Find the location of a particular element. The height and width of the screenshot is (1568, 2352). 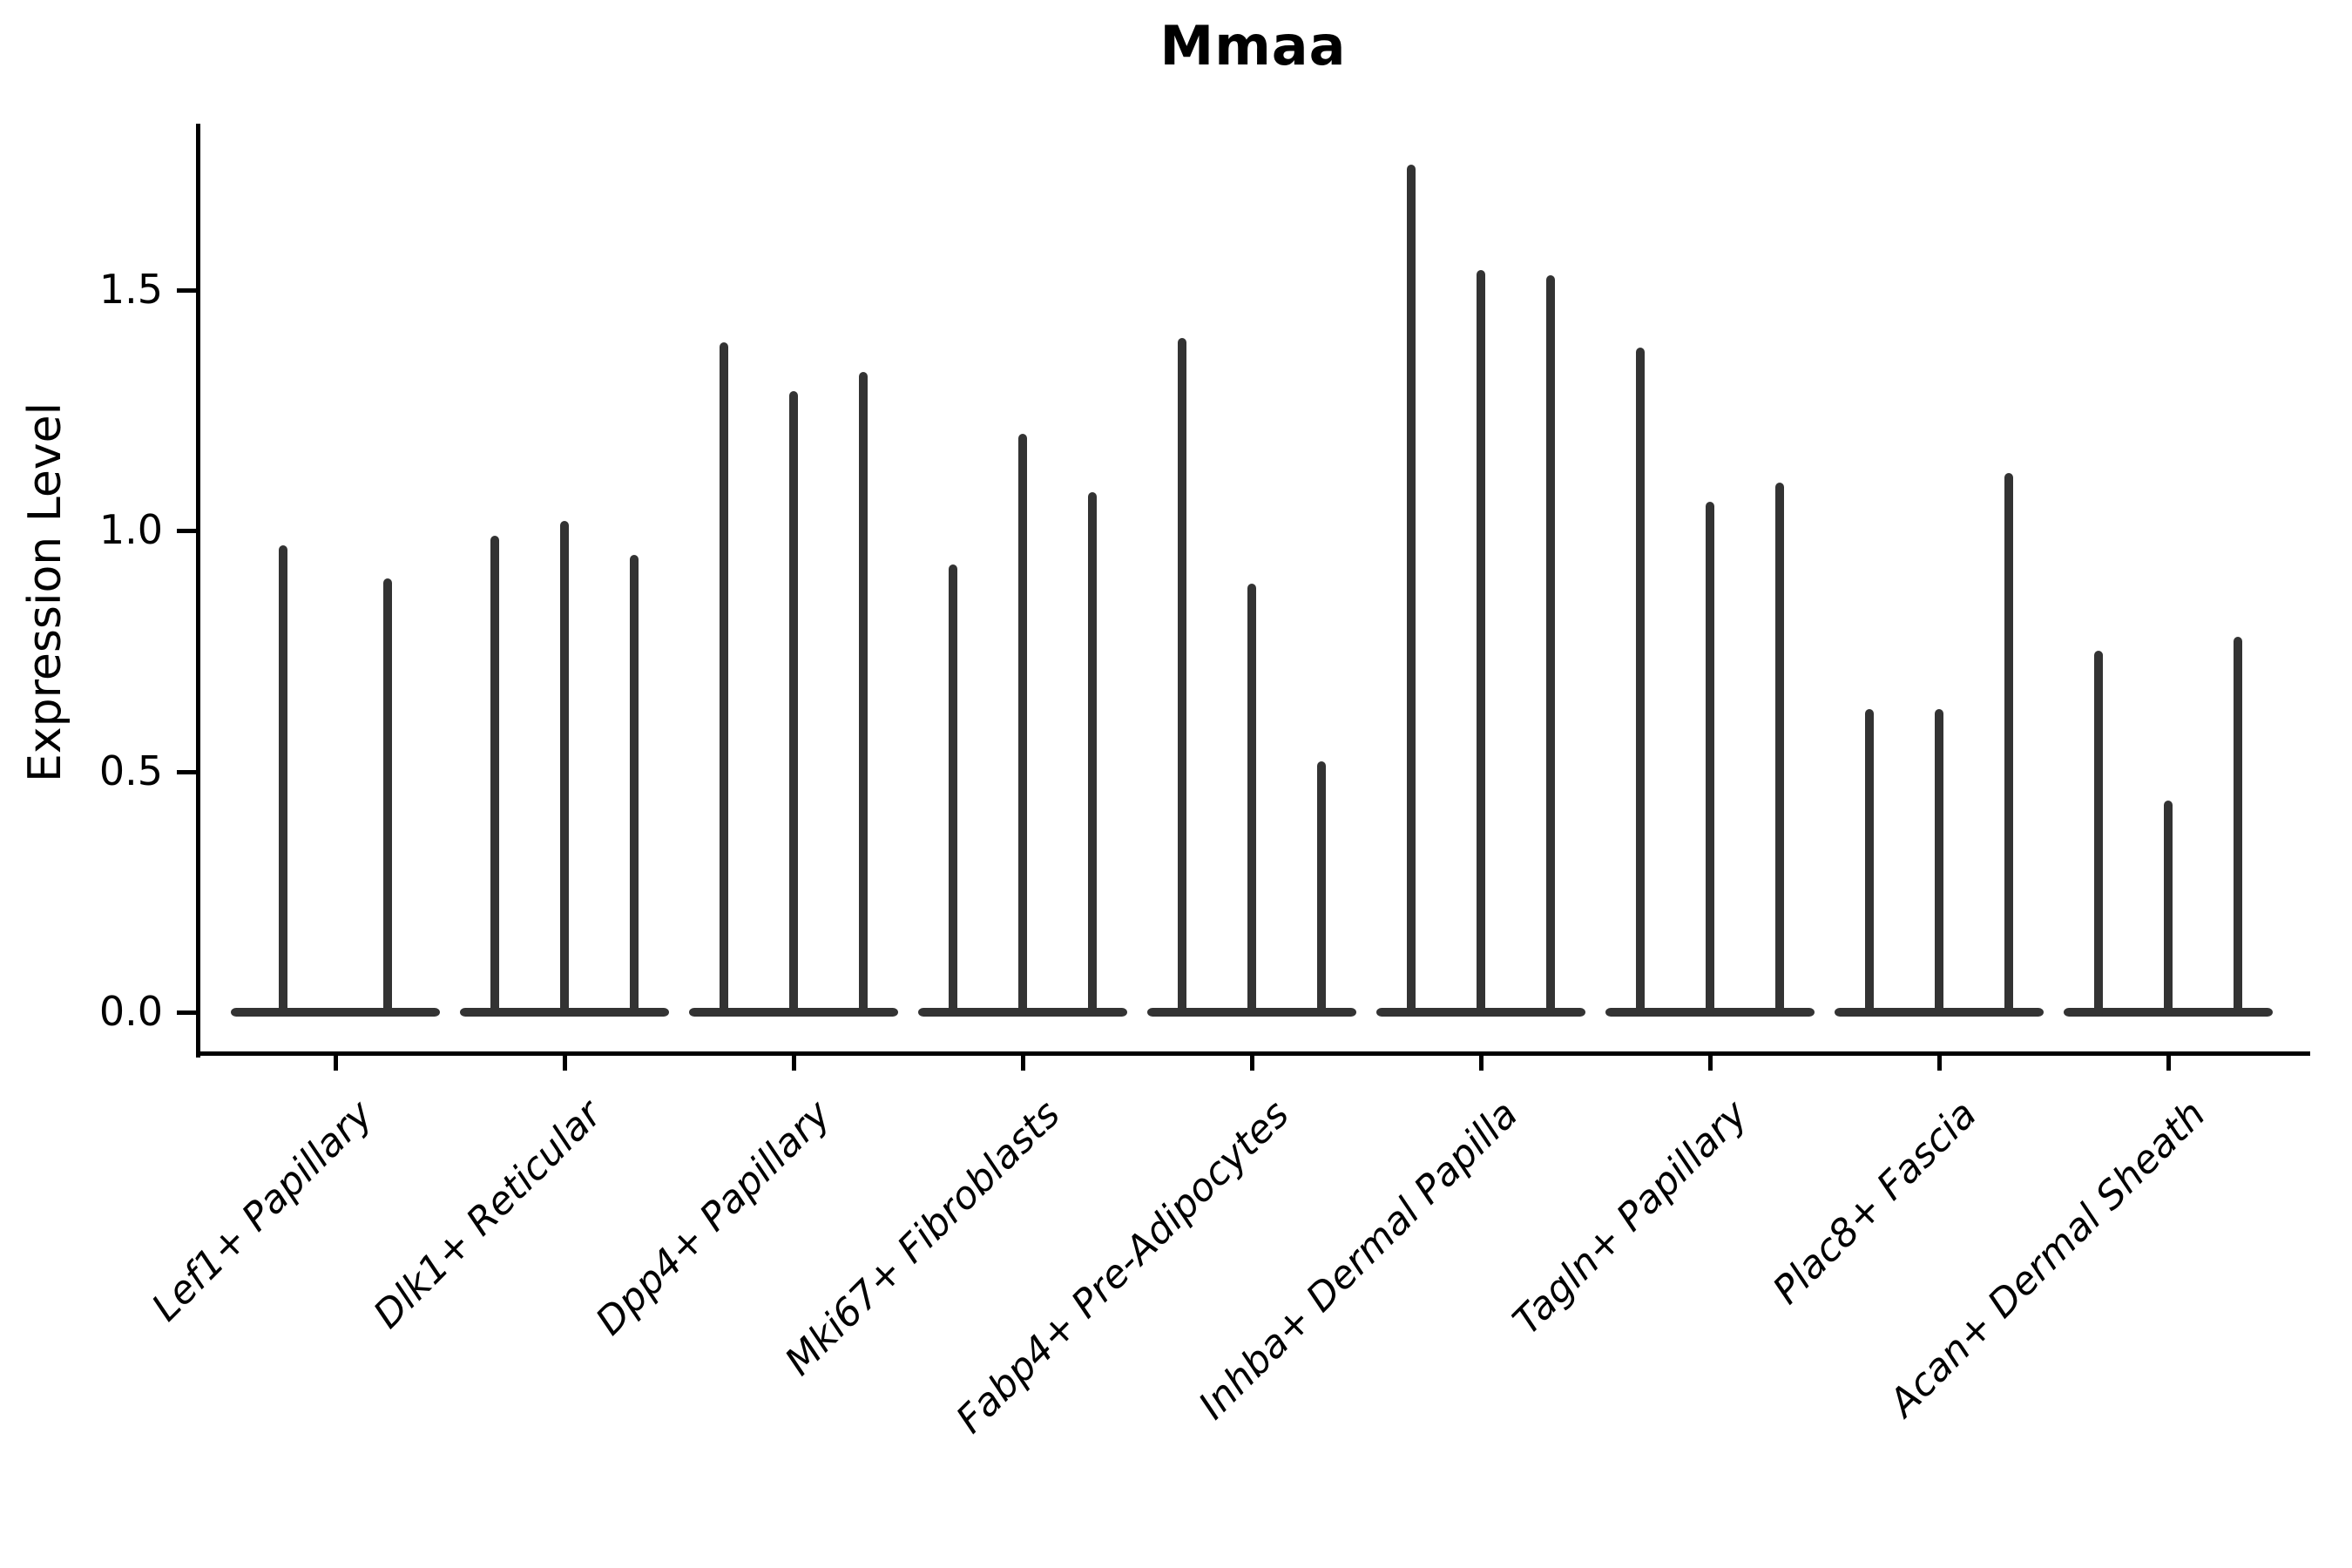

chart-title: Mmaa is located at coordinates (1253, 46).